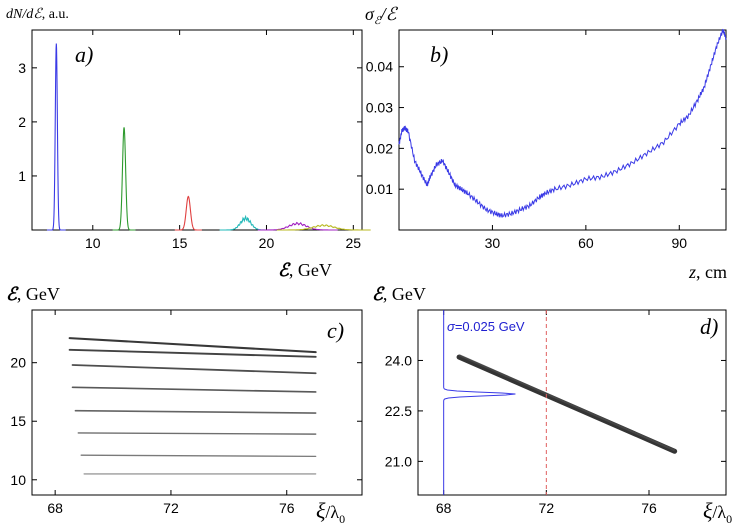 The width and height of the screenshot is (751, 528). Describe the element at coordinates (267, 243) in the screenshot. I see `x-tick-label: 20` at that location.